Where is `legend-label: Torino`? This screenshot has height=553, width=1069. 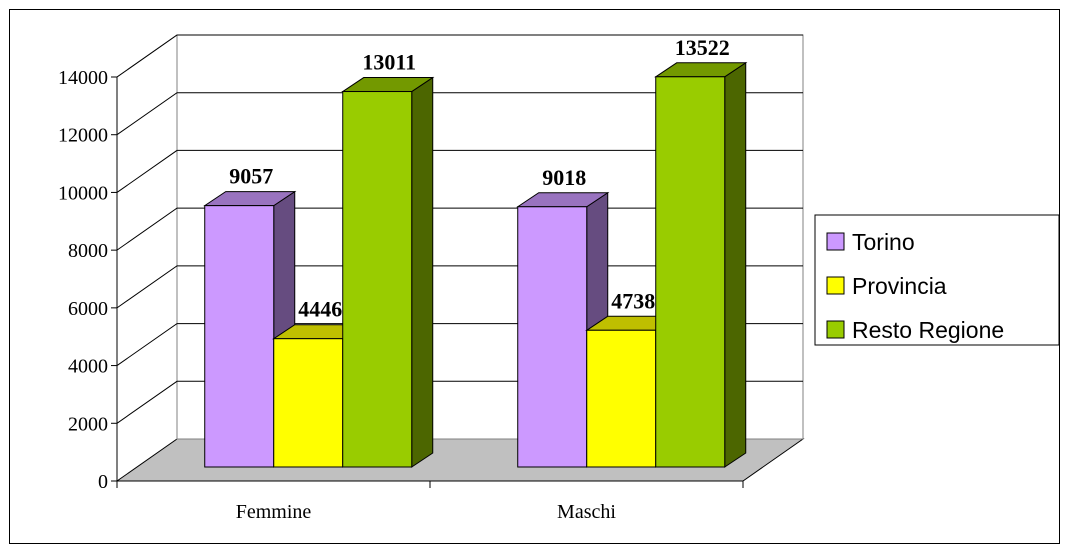
legend-label: Torino is located at coordinates (883, 242).